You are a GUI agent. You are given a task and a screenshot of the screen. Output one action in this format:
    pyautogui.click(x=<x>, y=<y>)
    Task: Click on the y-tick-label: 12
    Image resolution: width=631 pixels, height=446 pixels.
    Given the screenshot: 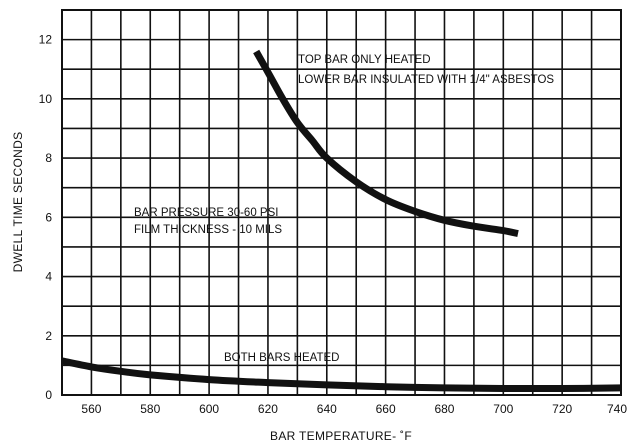 What is the action you would take?
    pyautogui.click(x=46, y=40)
    